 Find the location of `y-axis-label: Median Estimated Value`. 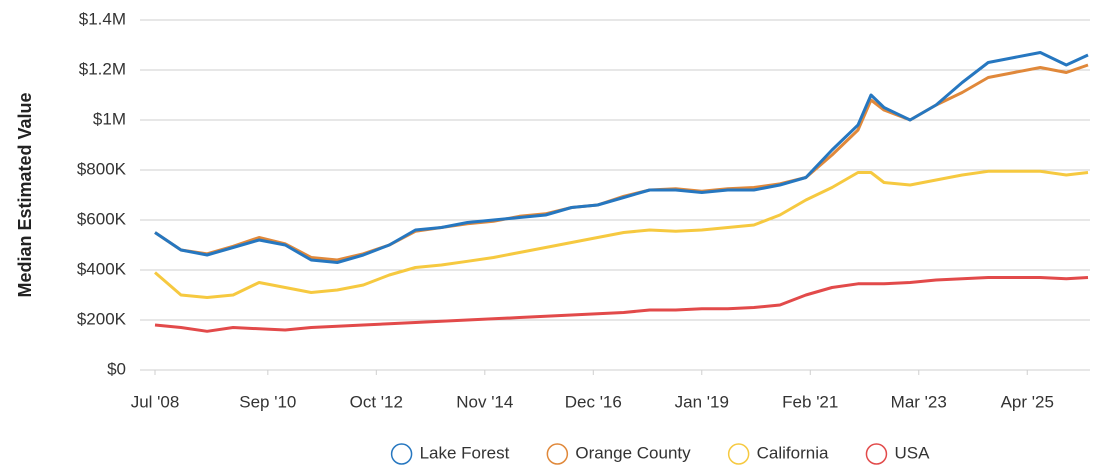

y-axis-label: Median Estimated Value is located at coordinates (25, 194).